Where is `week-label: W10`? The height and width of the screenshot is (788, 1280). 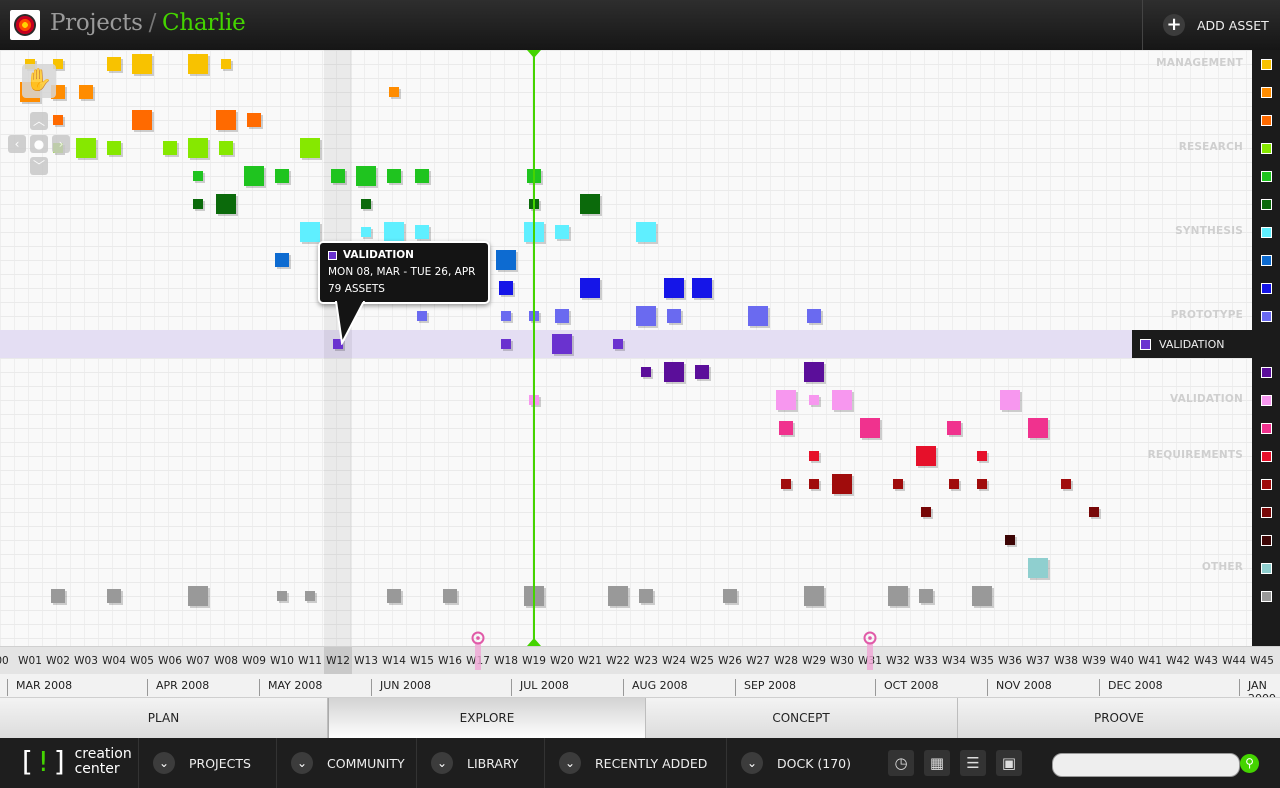
week-label: W10 is located at coordinates (282, 661).